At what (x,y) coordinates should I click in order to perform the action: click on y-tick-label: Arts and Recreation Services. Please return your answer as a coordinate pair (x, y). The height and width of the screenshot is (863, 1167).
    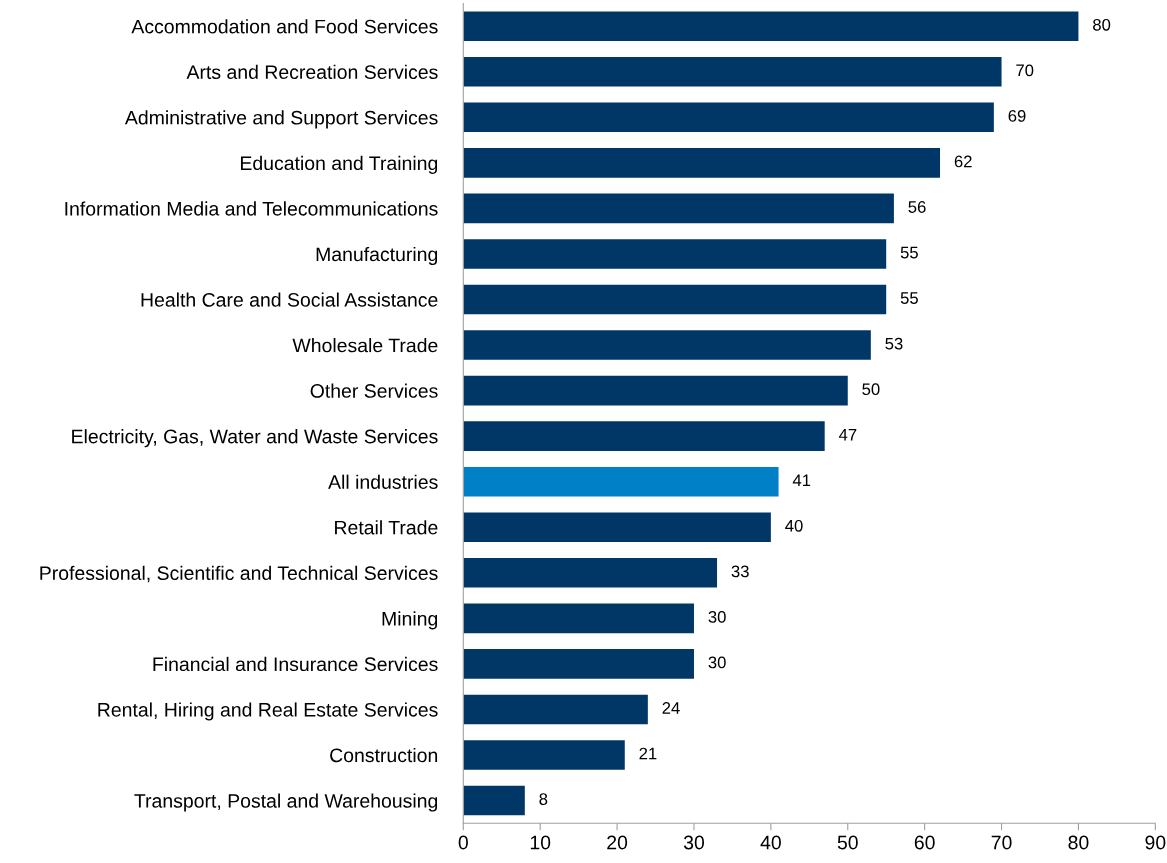
    Looking at the image, I should click on (312, 72).